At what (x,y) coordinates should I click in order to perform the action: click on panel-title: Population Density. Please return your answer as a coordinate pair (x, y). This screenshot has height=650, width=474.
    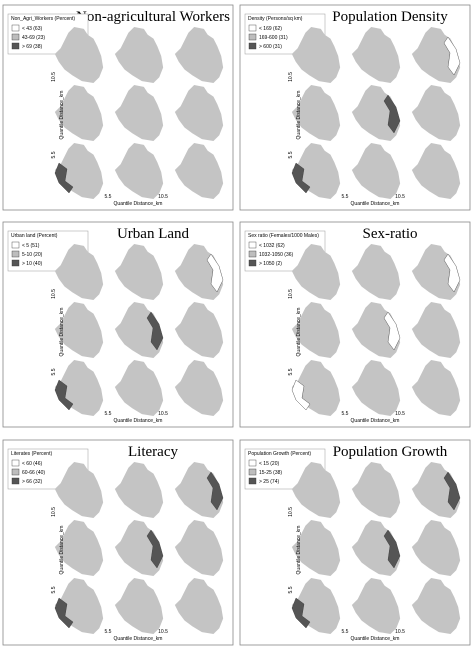
    Looking at the image, I should click on (390, 17).